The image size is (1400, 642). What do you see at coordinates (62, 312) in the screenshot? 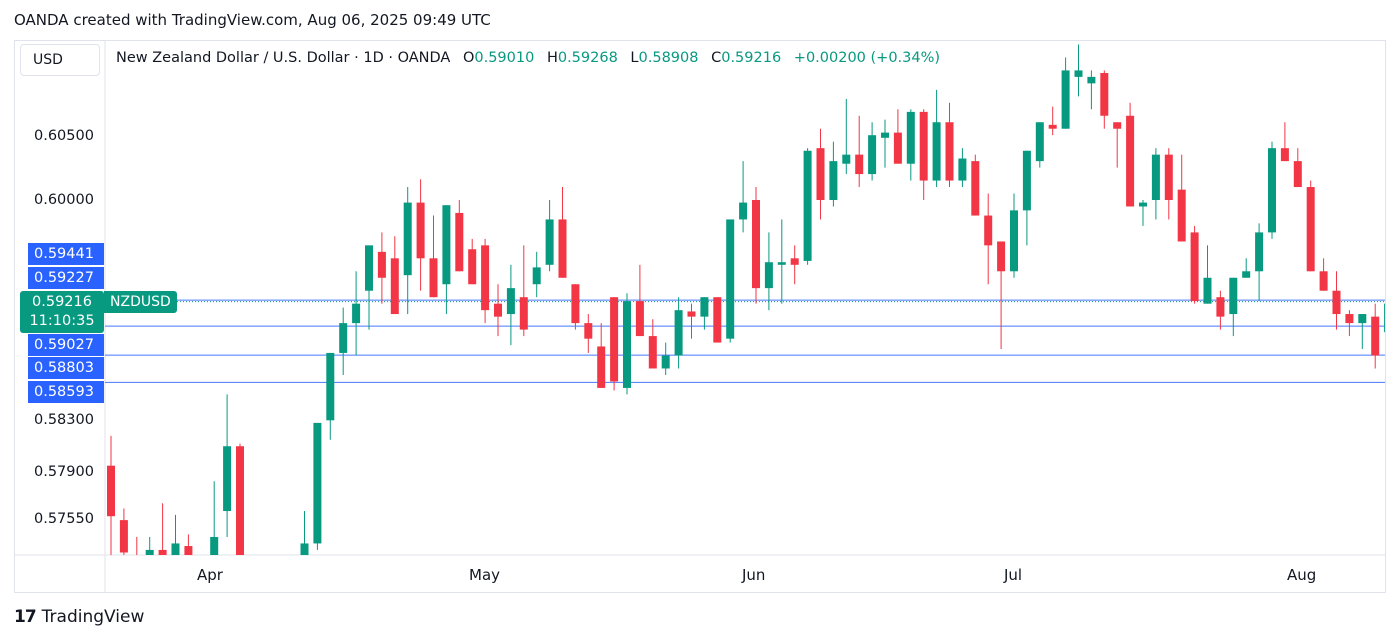
I see `current-price-label: 0.59216 11:10:35` at bounding box center [62, 312].